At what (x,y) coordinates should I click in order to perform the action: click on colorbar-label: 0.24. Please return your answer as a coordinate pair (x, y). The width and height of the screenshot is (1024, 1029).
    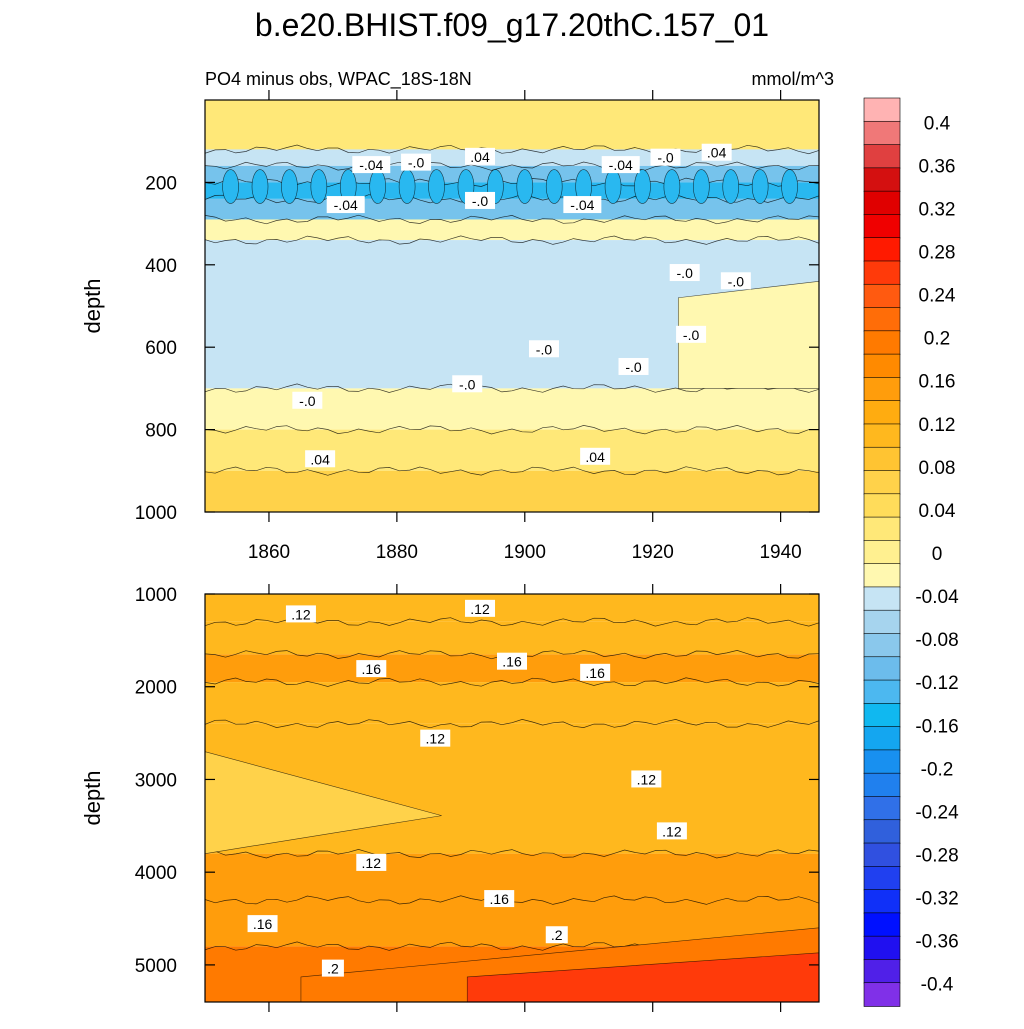
    Looking at the image, I should click on (937, 296).